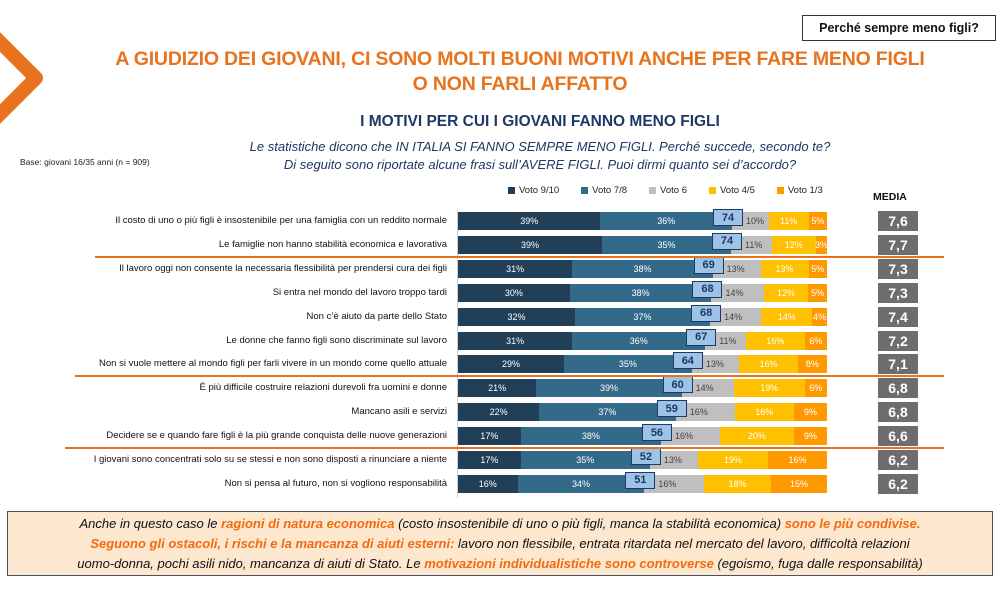 This screenshot has width=1000, height=600. I want to click on top2-total-label: 69, so click(708, 265).